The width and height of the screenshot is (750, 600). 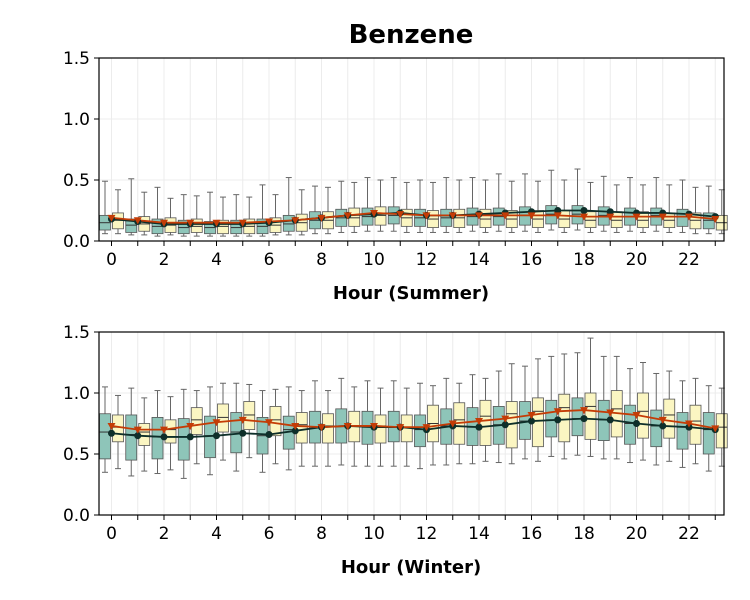 What do you see at coordinates (76, 333) in the screenshot?
I see `y-tick-label: 1.5` at bounding box center [76, 333].